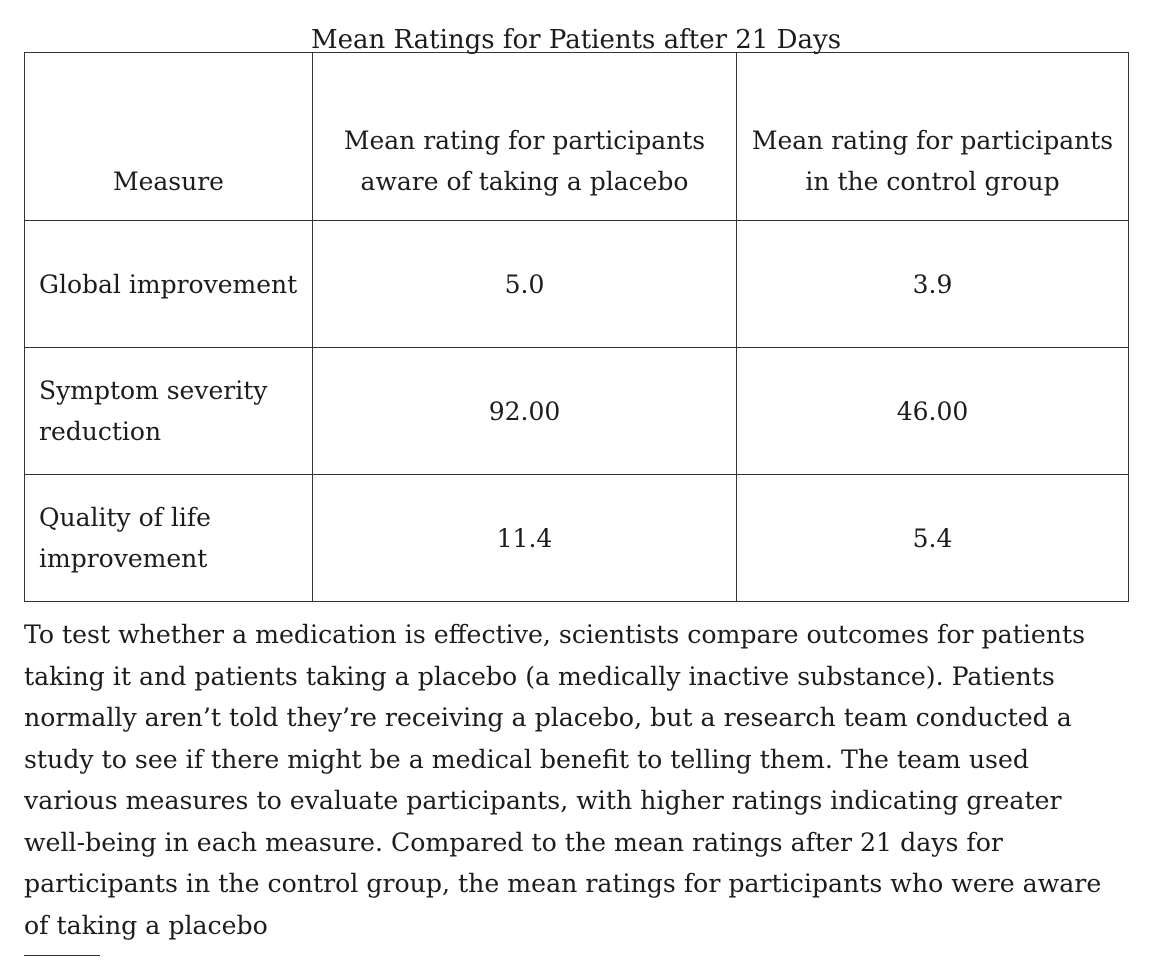 The height and width of the screenshot is (965, 1161). I want to click on aware-value-cell: 11.4, so click(524, 538).